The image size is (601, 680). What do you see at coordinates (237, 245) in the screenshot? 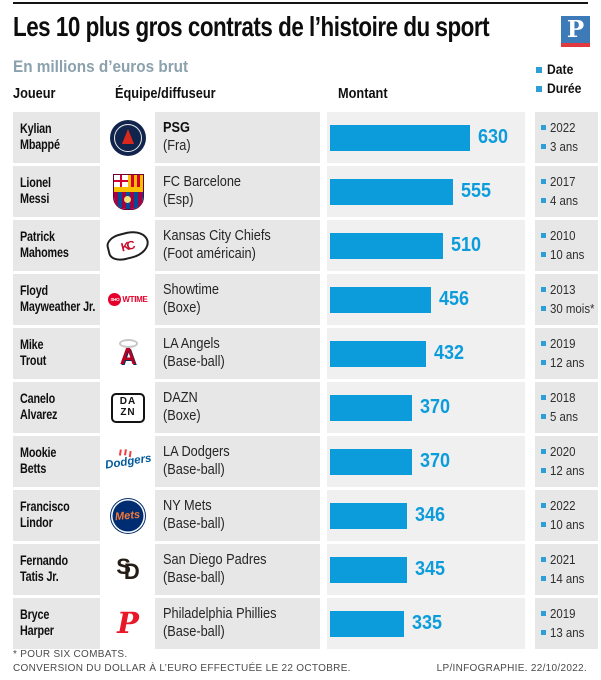
I see `team-cell: Kansas City Chiefs (Foot américain)` at bounding box center [237, 245].